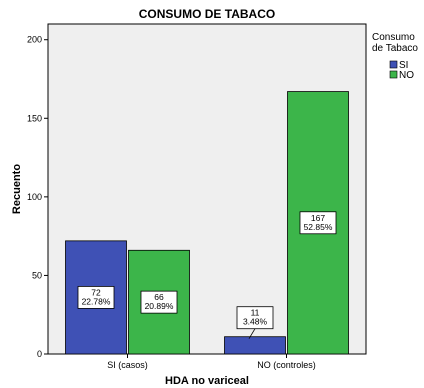 The image size is (424, 388). What do you see at coordinates (17, 189) in the screenshot?
I see `y-axis-label: Recuento` at bounding box center [17, 189].